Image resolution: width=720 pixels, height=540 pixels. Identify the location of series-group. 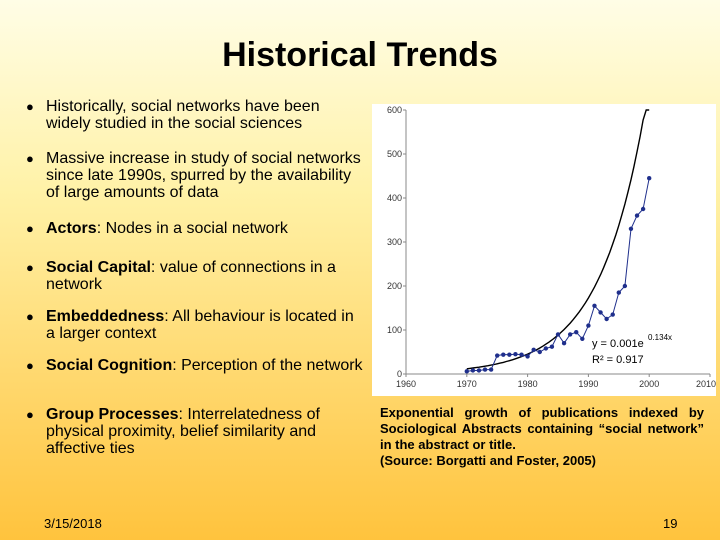
(558, 275).